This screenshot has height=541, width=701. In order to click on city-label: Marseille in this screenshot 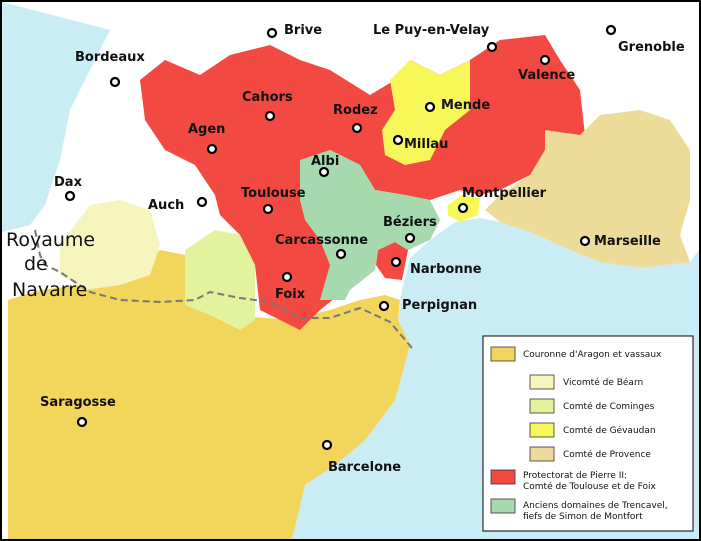, I will do `click(627, 241)`.